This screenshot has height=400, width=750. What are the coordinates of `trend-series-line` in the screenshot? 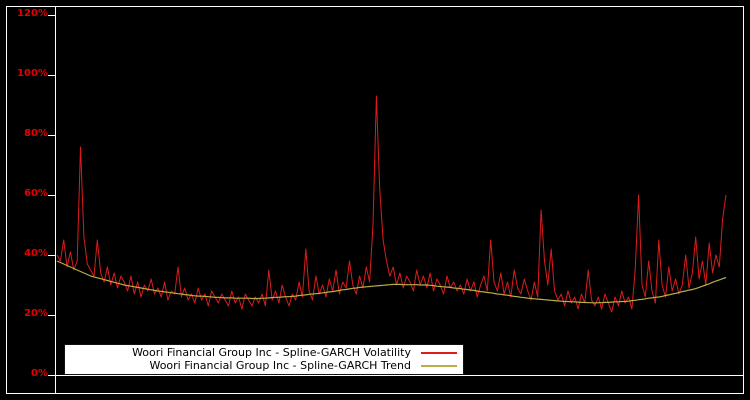 It's located at (391, 282).